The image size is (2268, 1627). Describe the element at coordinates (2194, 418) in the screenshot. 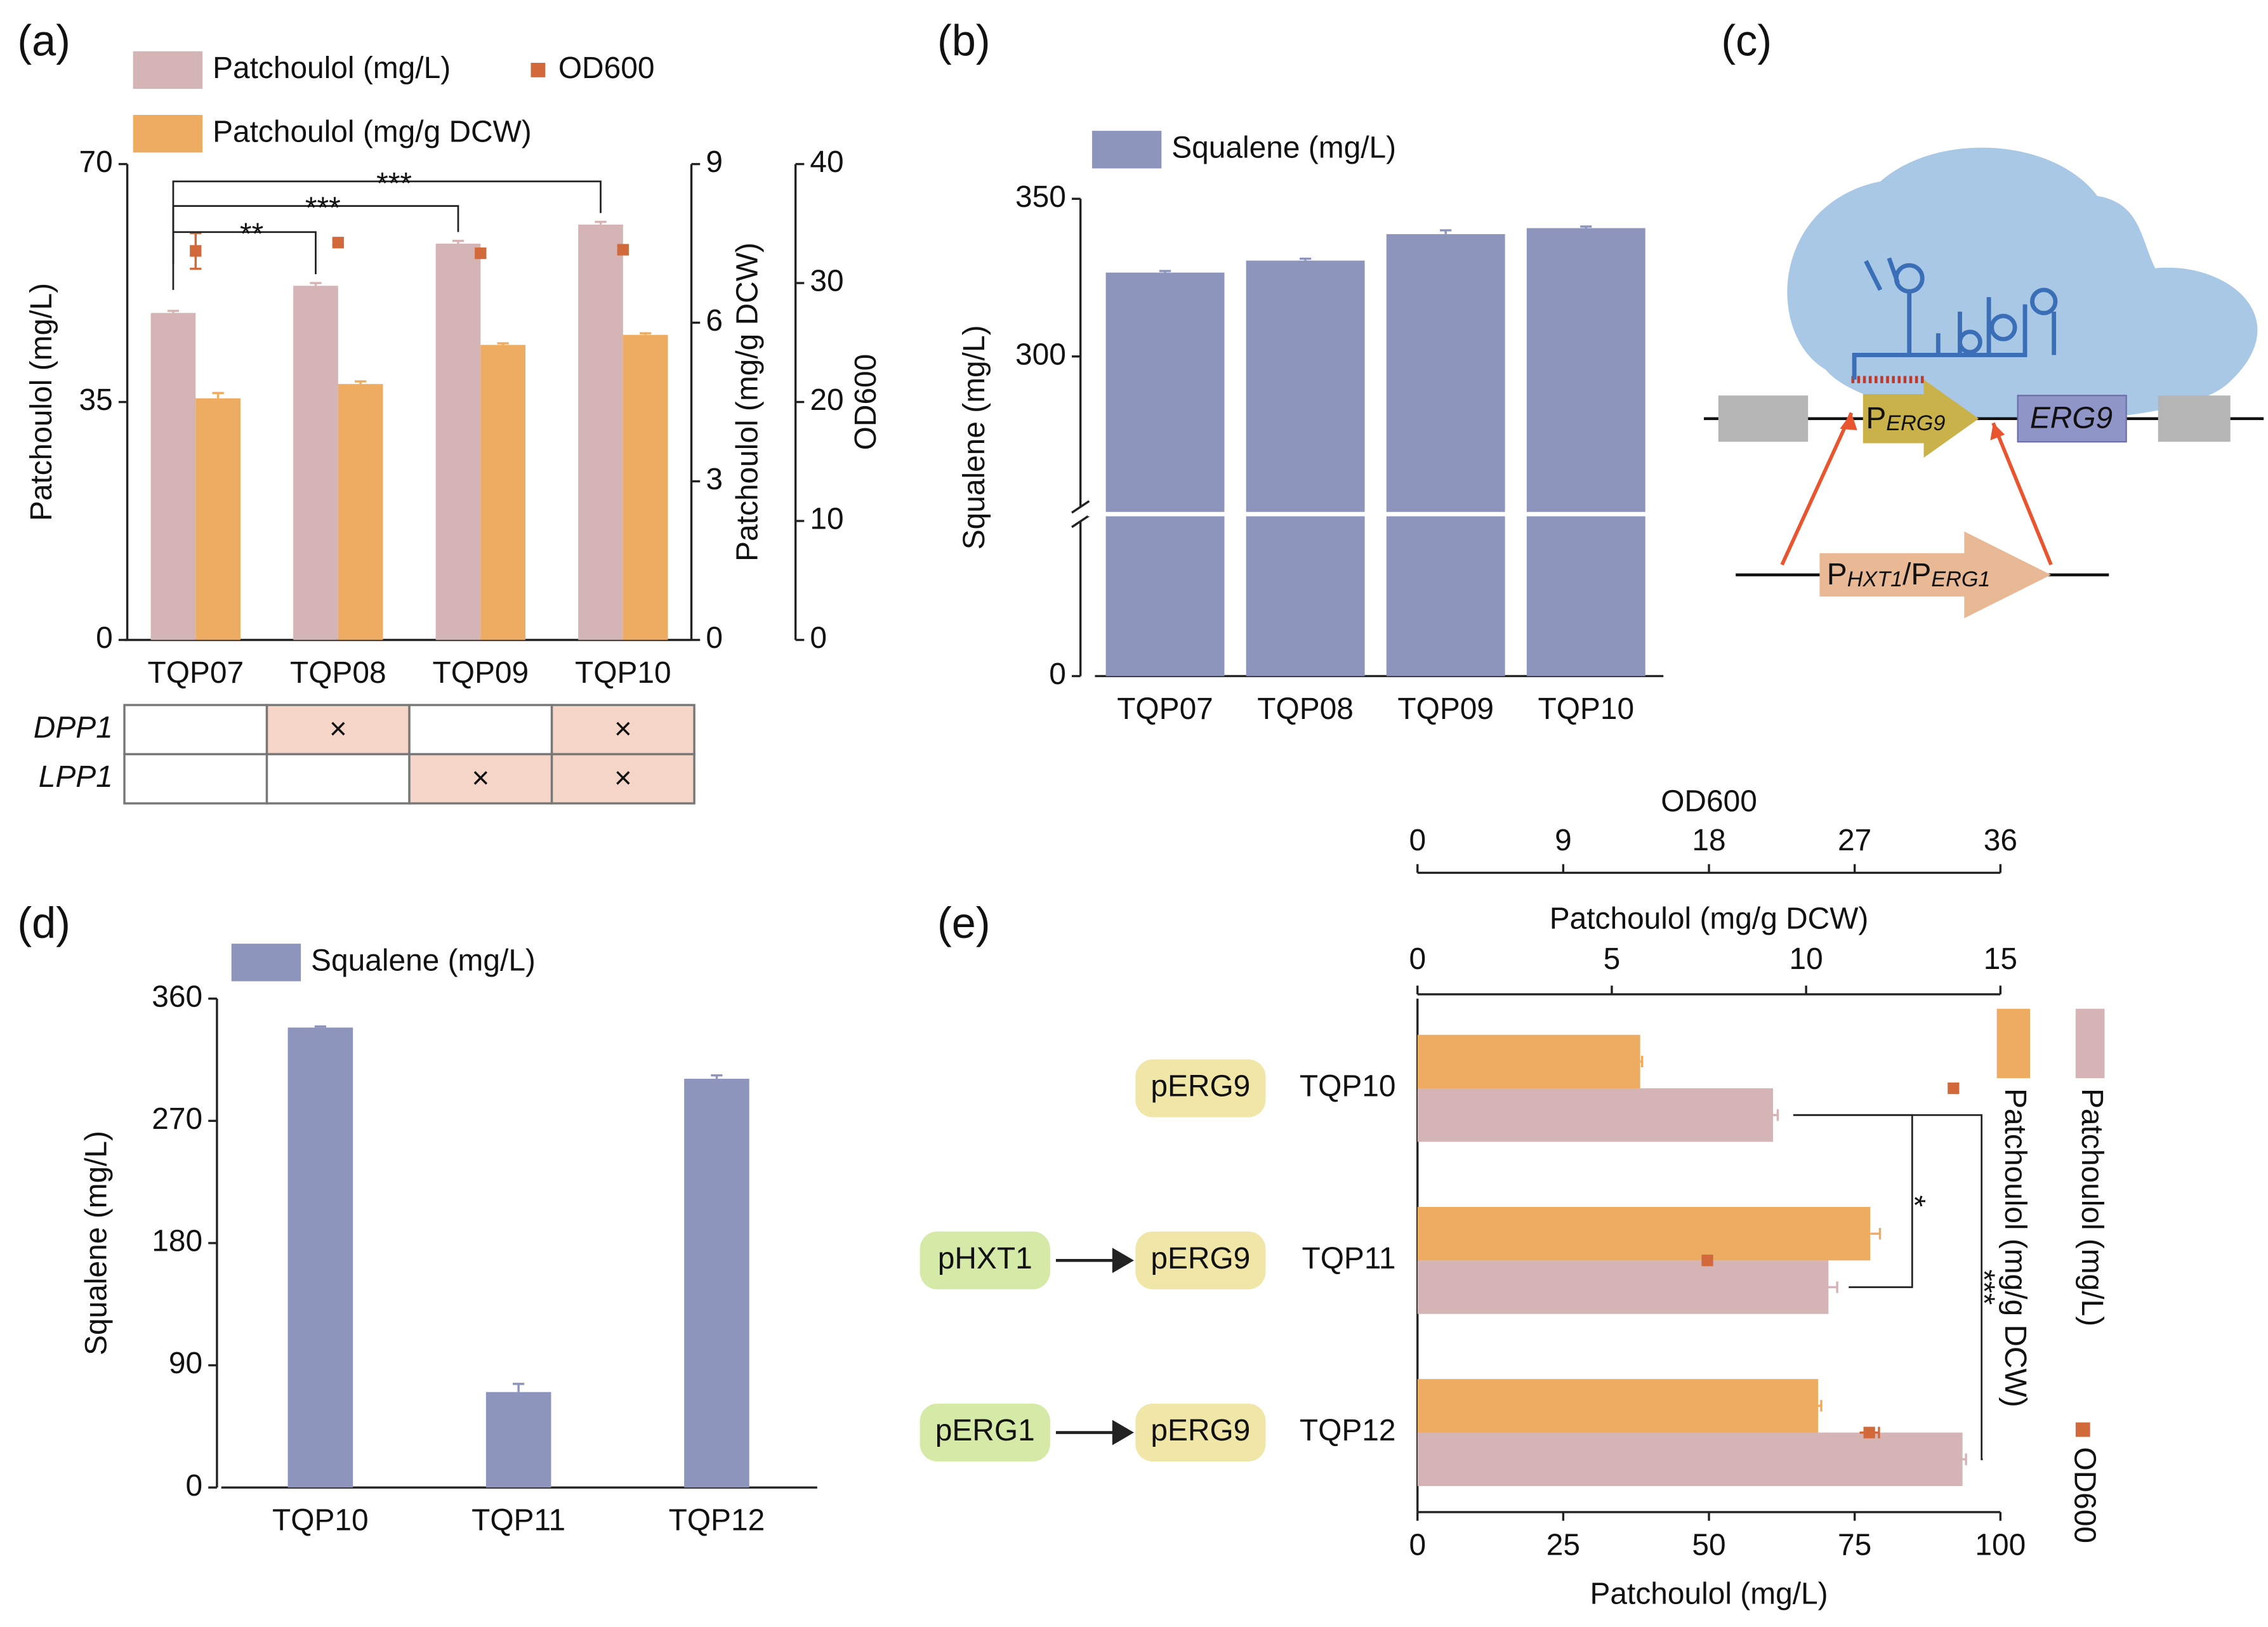

I see `homology-arm` at that location.